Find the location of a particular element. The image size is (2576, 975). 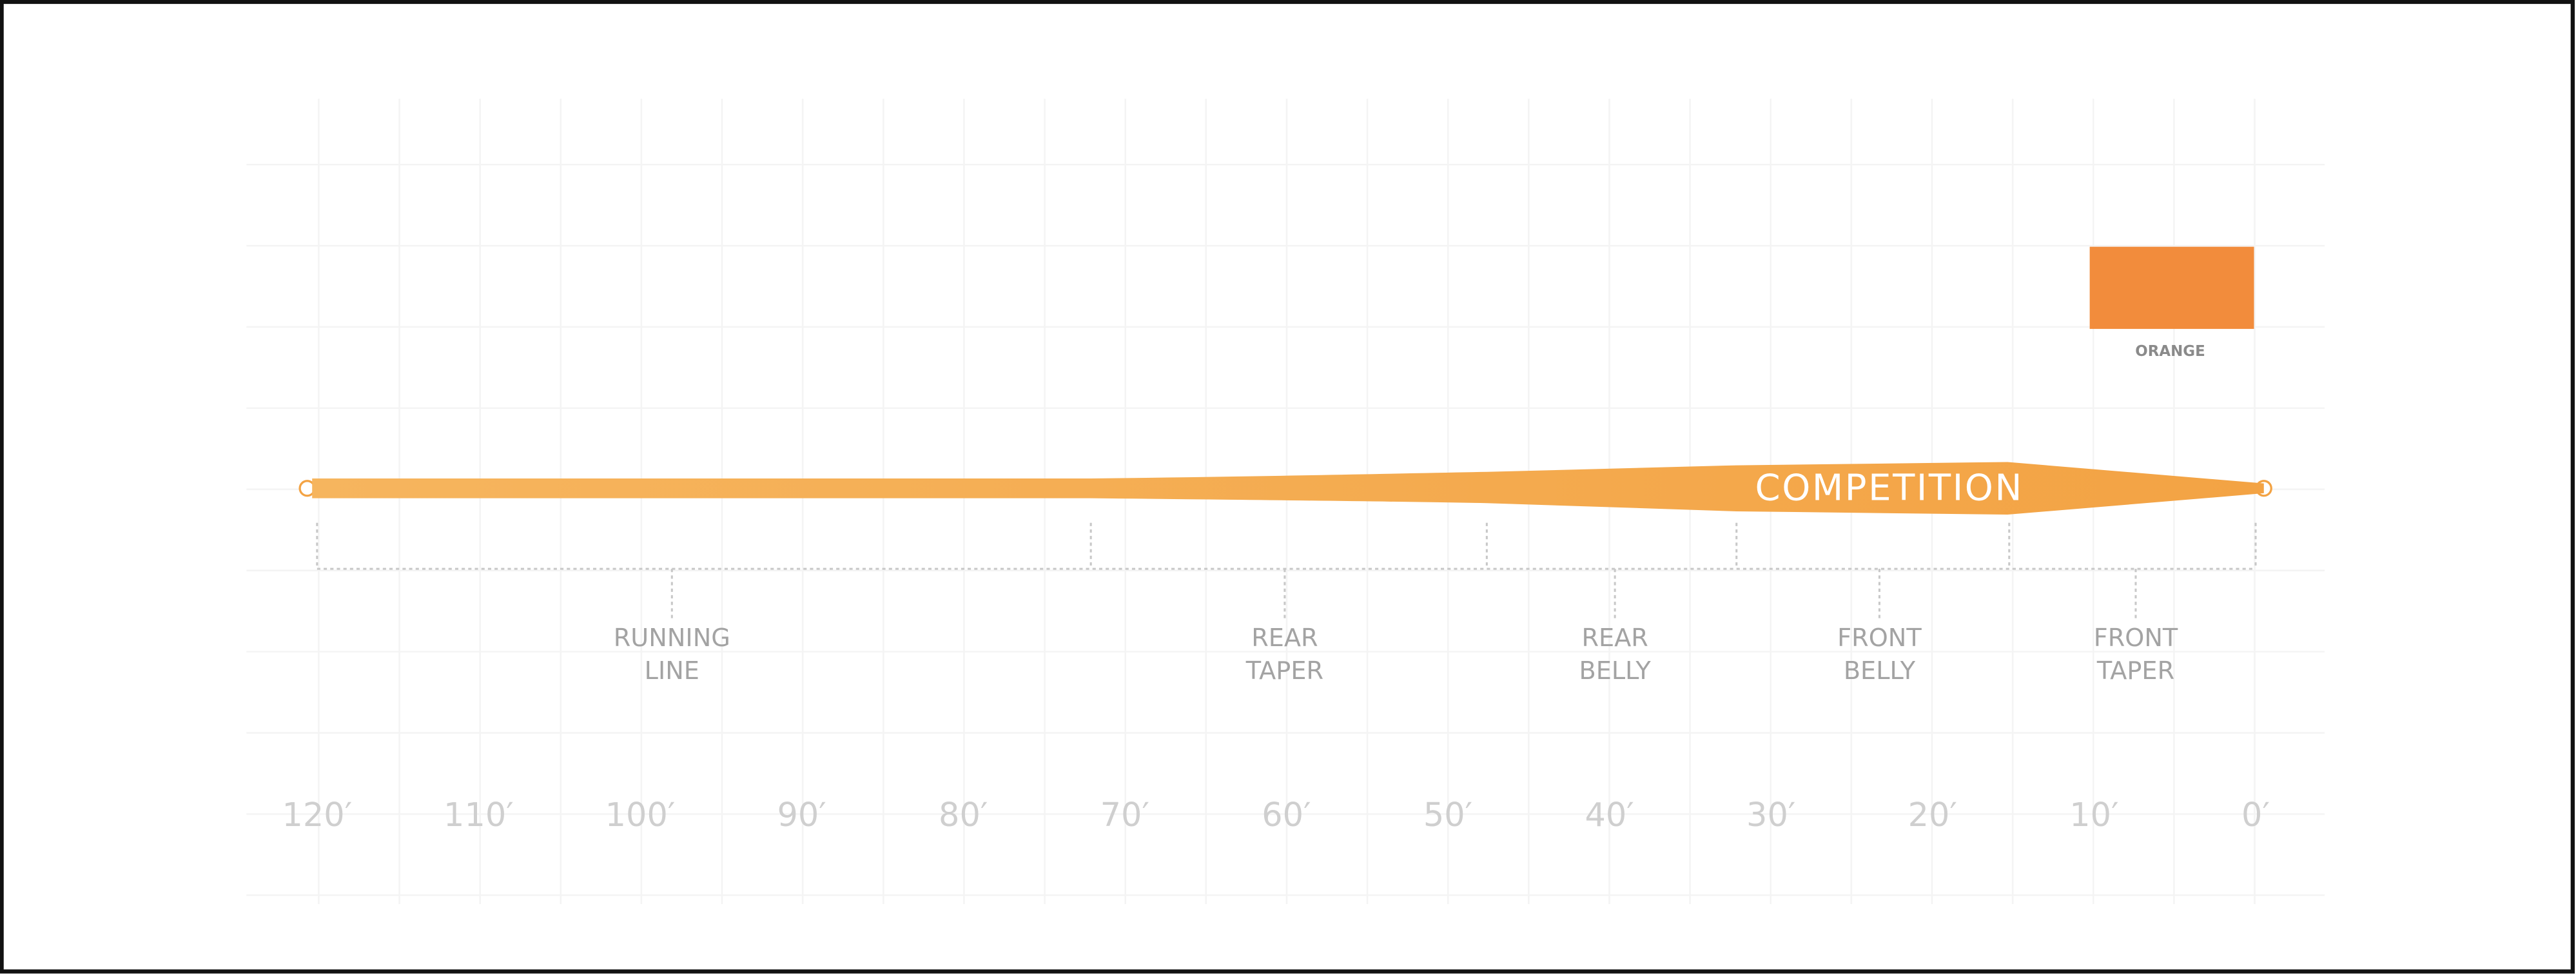

axis-label: 110′ is located at coordinates (479, 815).